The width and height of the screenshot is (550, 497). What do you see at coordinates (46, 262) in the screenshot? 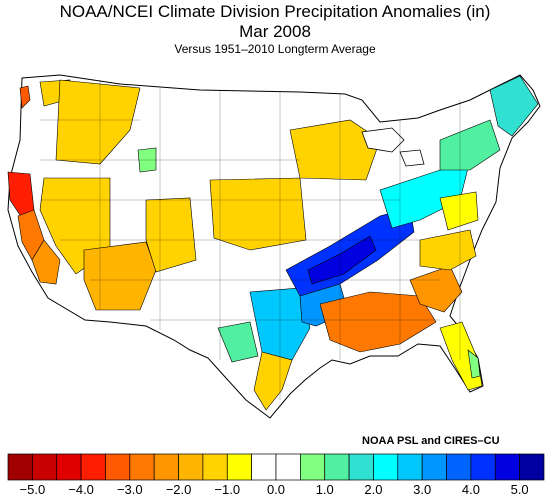
I see `region-california-south` at bounding box center [46, 262].